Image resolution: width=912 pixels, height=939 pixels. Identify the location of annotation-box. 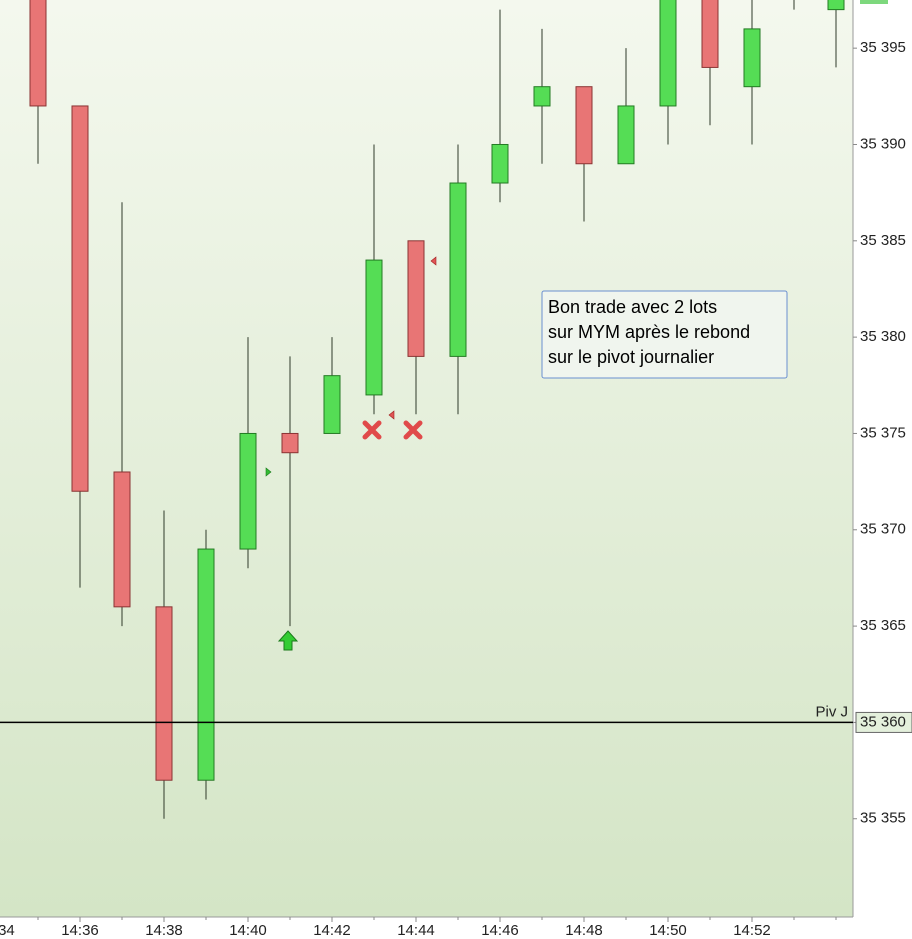
(664, 334).